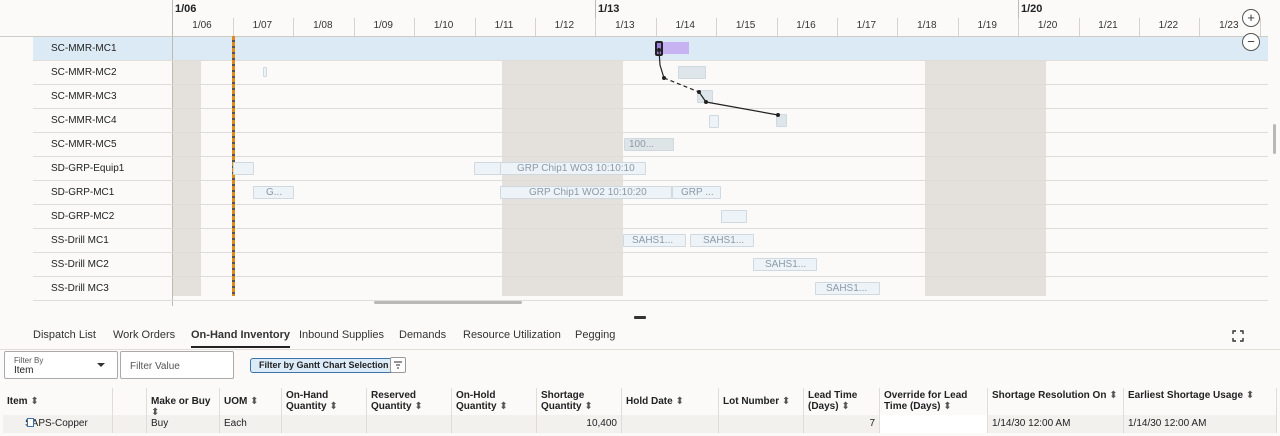 This screenshot has height=436, width=1280. Describe the element at coordinates (448, 302) in the screenshot. I see `horizontal-scrollbar` at that location.